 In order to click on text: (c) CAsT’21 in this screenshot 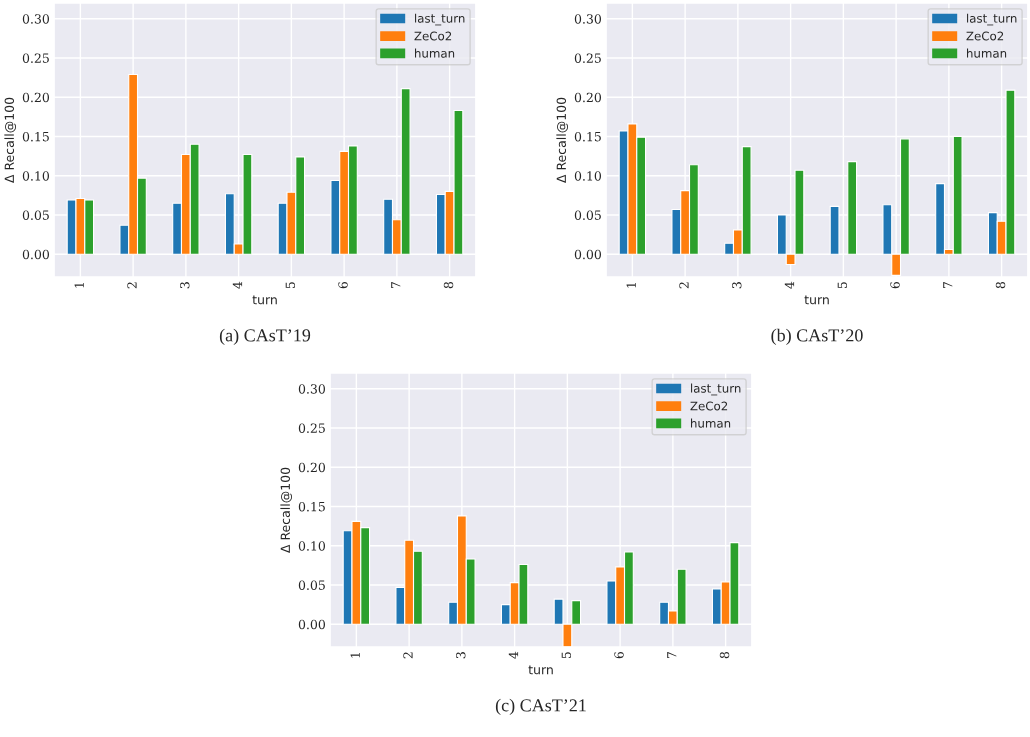, I will do `click(540, 707)`.